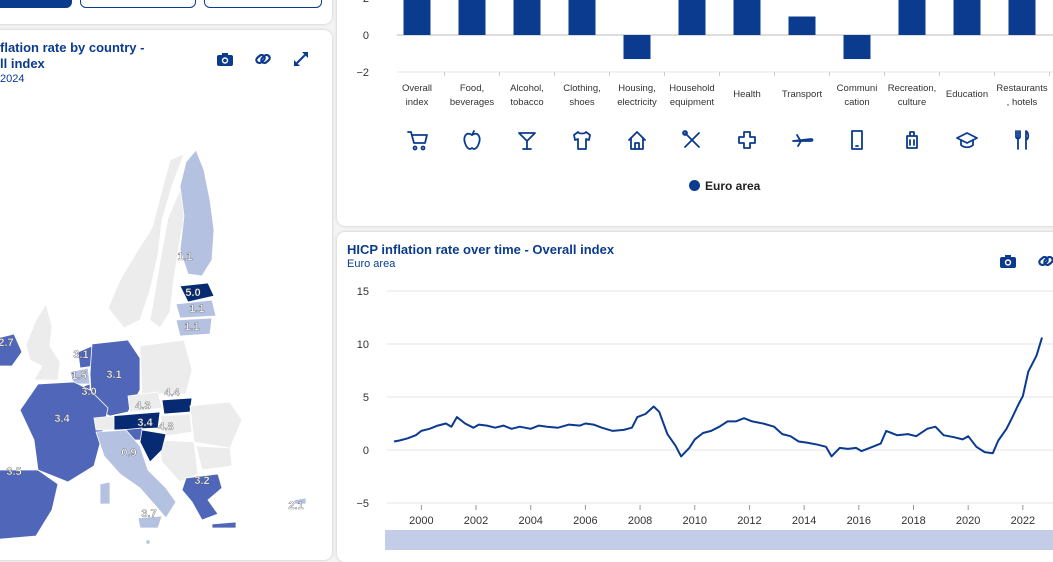  What do you see at coordinates (224, 525) in the screenshot?
I see `map-crete` at bounding box center [224, 525].